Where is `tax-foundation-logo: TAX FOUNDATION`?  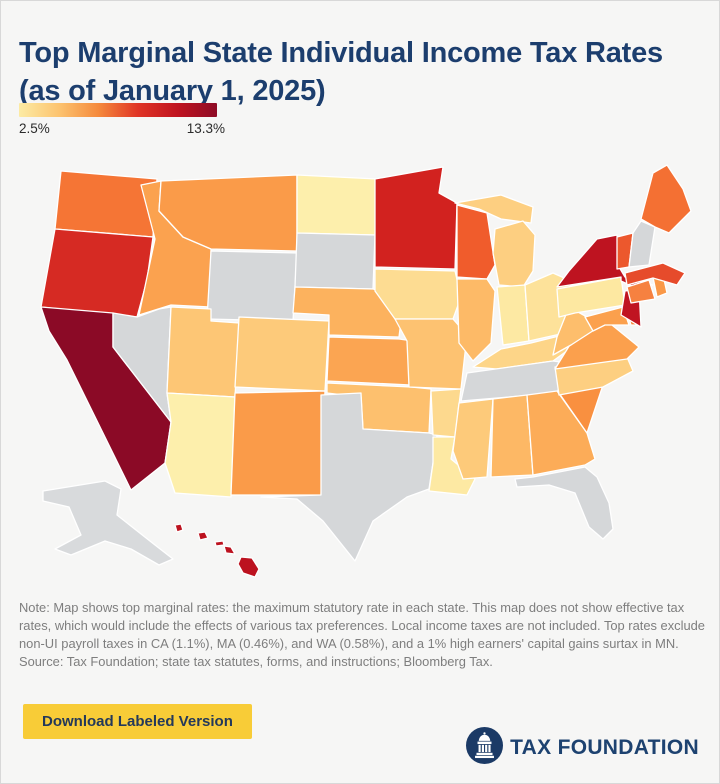
tax-foundation-logo: TAX FOUNDATION is located at coordinates (582, 748).